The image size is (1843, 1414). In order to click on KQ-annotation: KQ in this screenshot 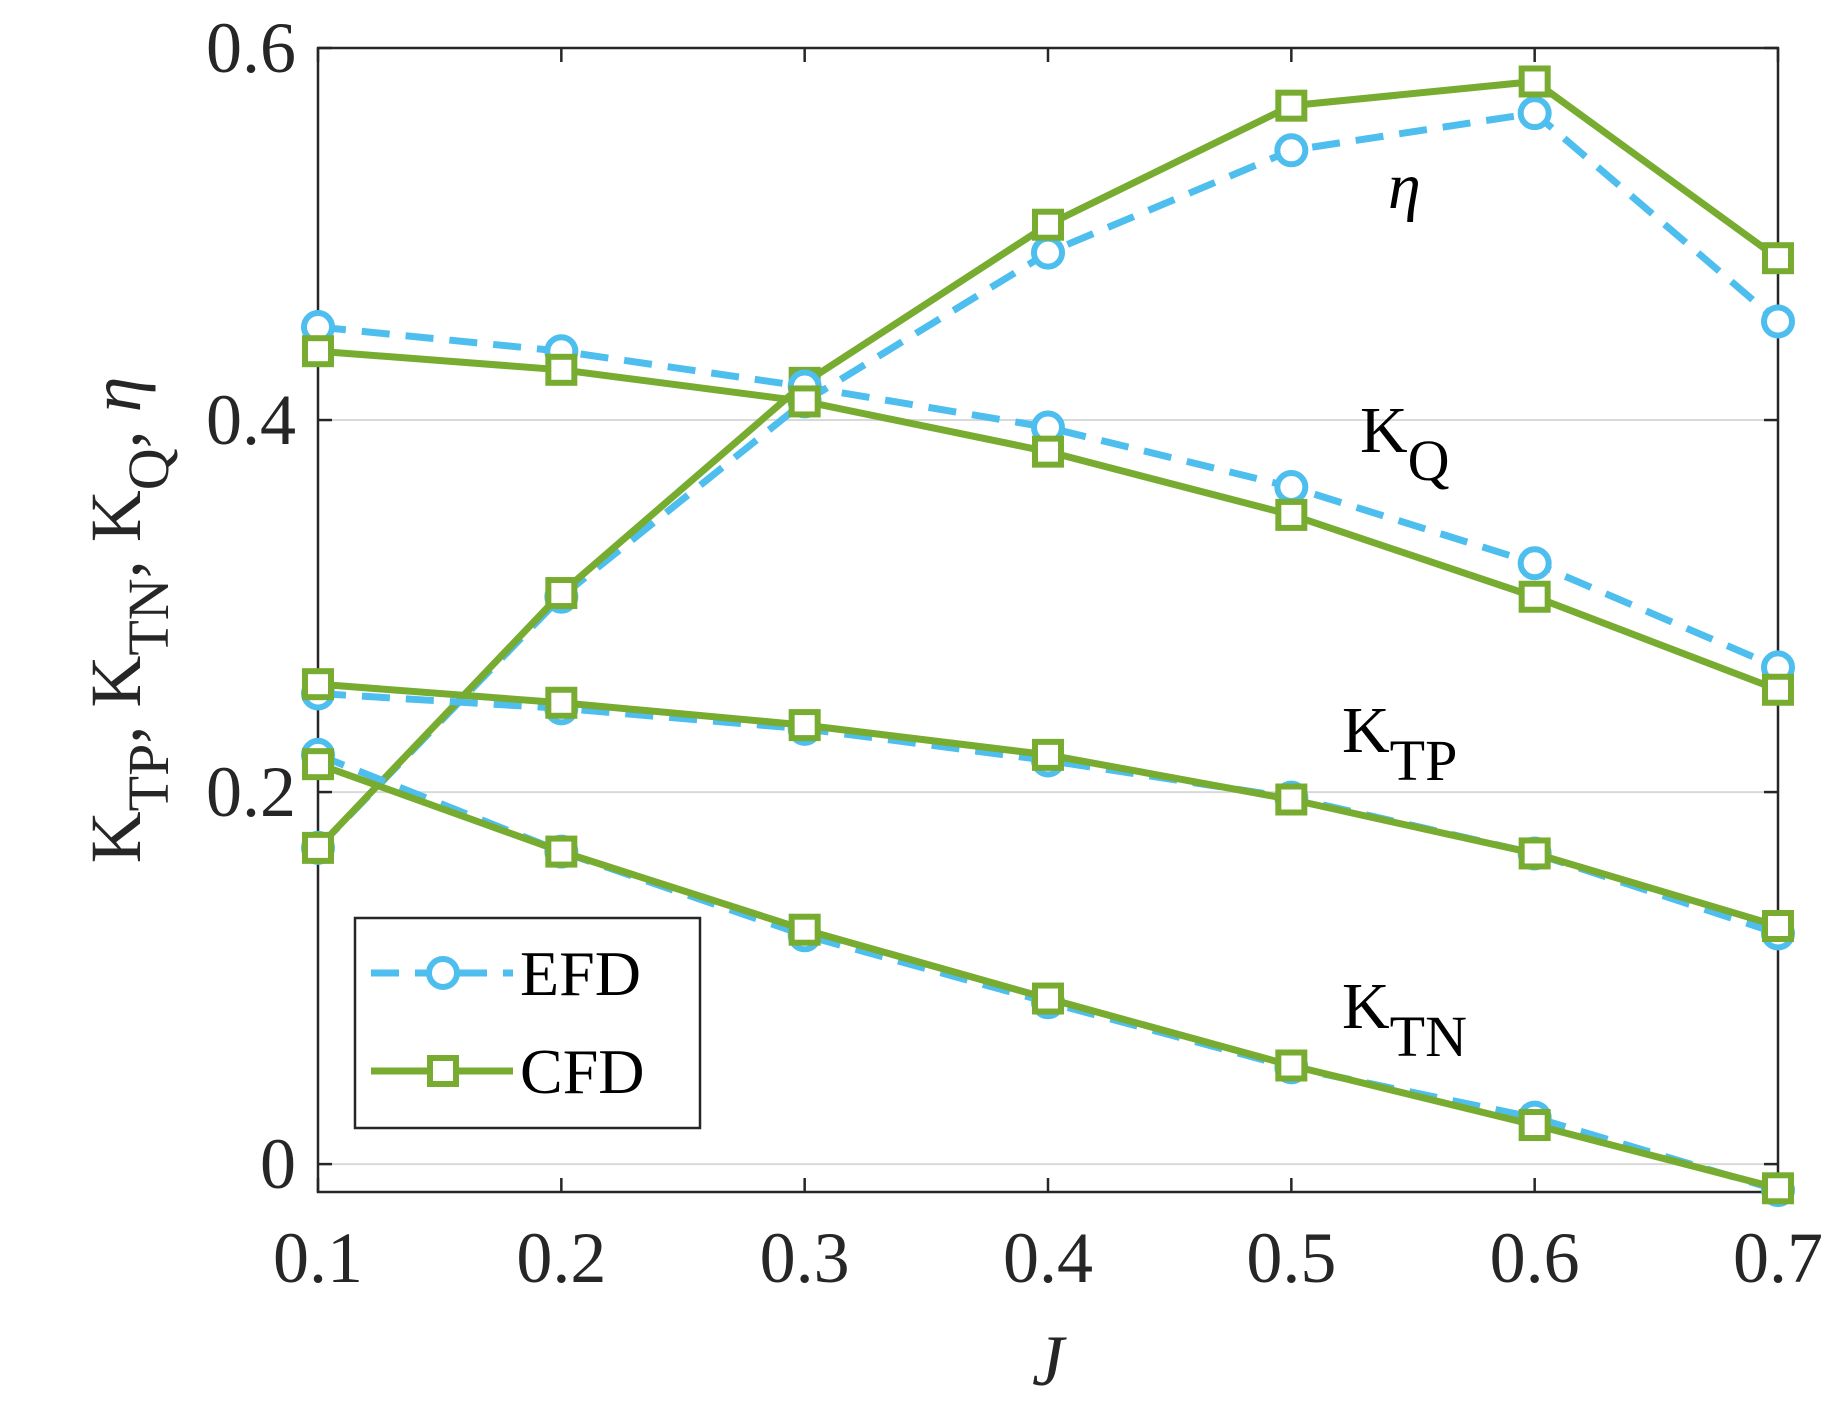, I will do `click(1405, 443)`.